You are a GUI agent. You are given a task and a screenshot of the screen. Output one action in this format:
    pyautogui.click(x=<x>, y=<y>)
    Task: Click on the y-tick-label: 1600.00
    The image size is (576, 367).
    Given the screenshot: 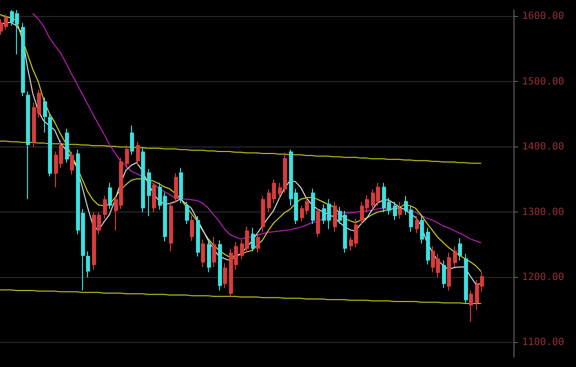 What is the action you would take?
    pyautogui.click(x=543, y=16)
    